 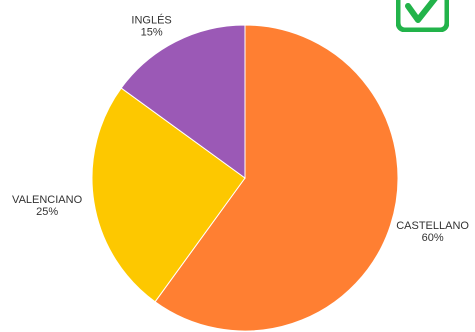 I want to click on pie-label-castellano: CASTELLANO 60%, so click(x=432, y=232).